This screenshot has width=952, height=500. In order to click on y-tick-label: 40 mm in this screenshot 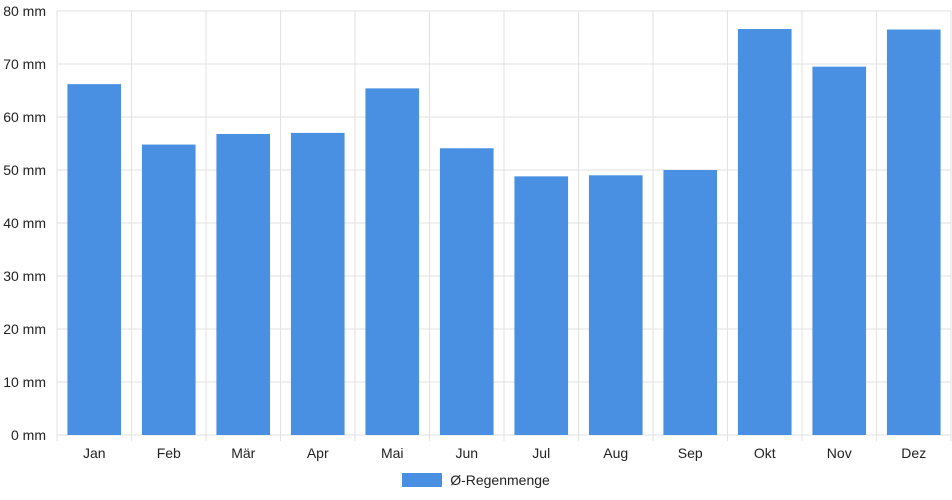, I will do `click(24, 223)`.